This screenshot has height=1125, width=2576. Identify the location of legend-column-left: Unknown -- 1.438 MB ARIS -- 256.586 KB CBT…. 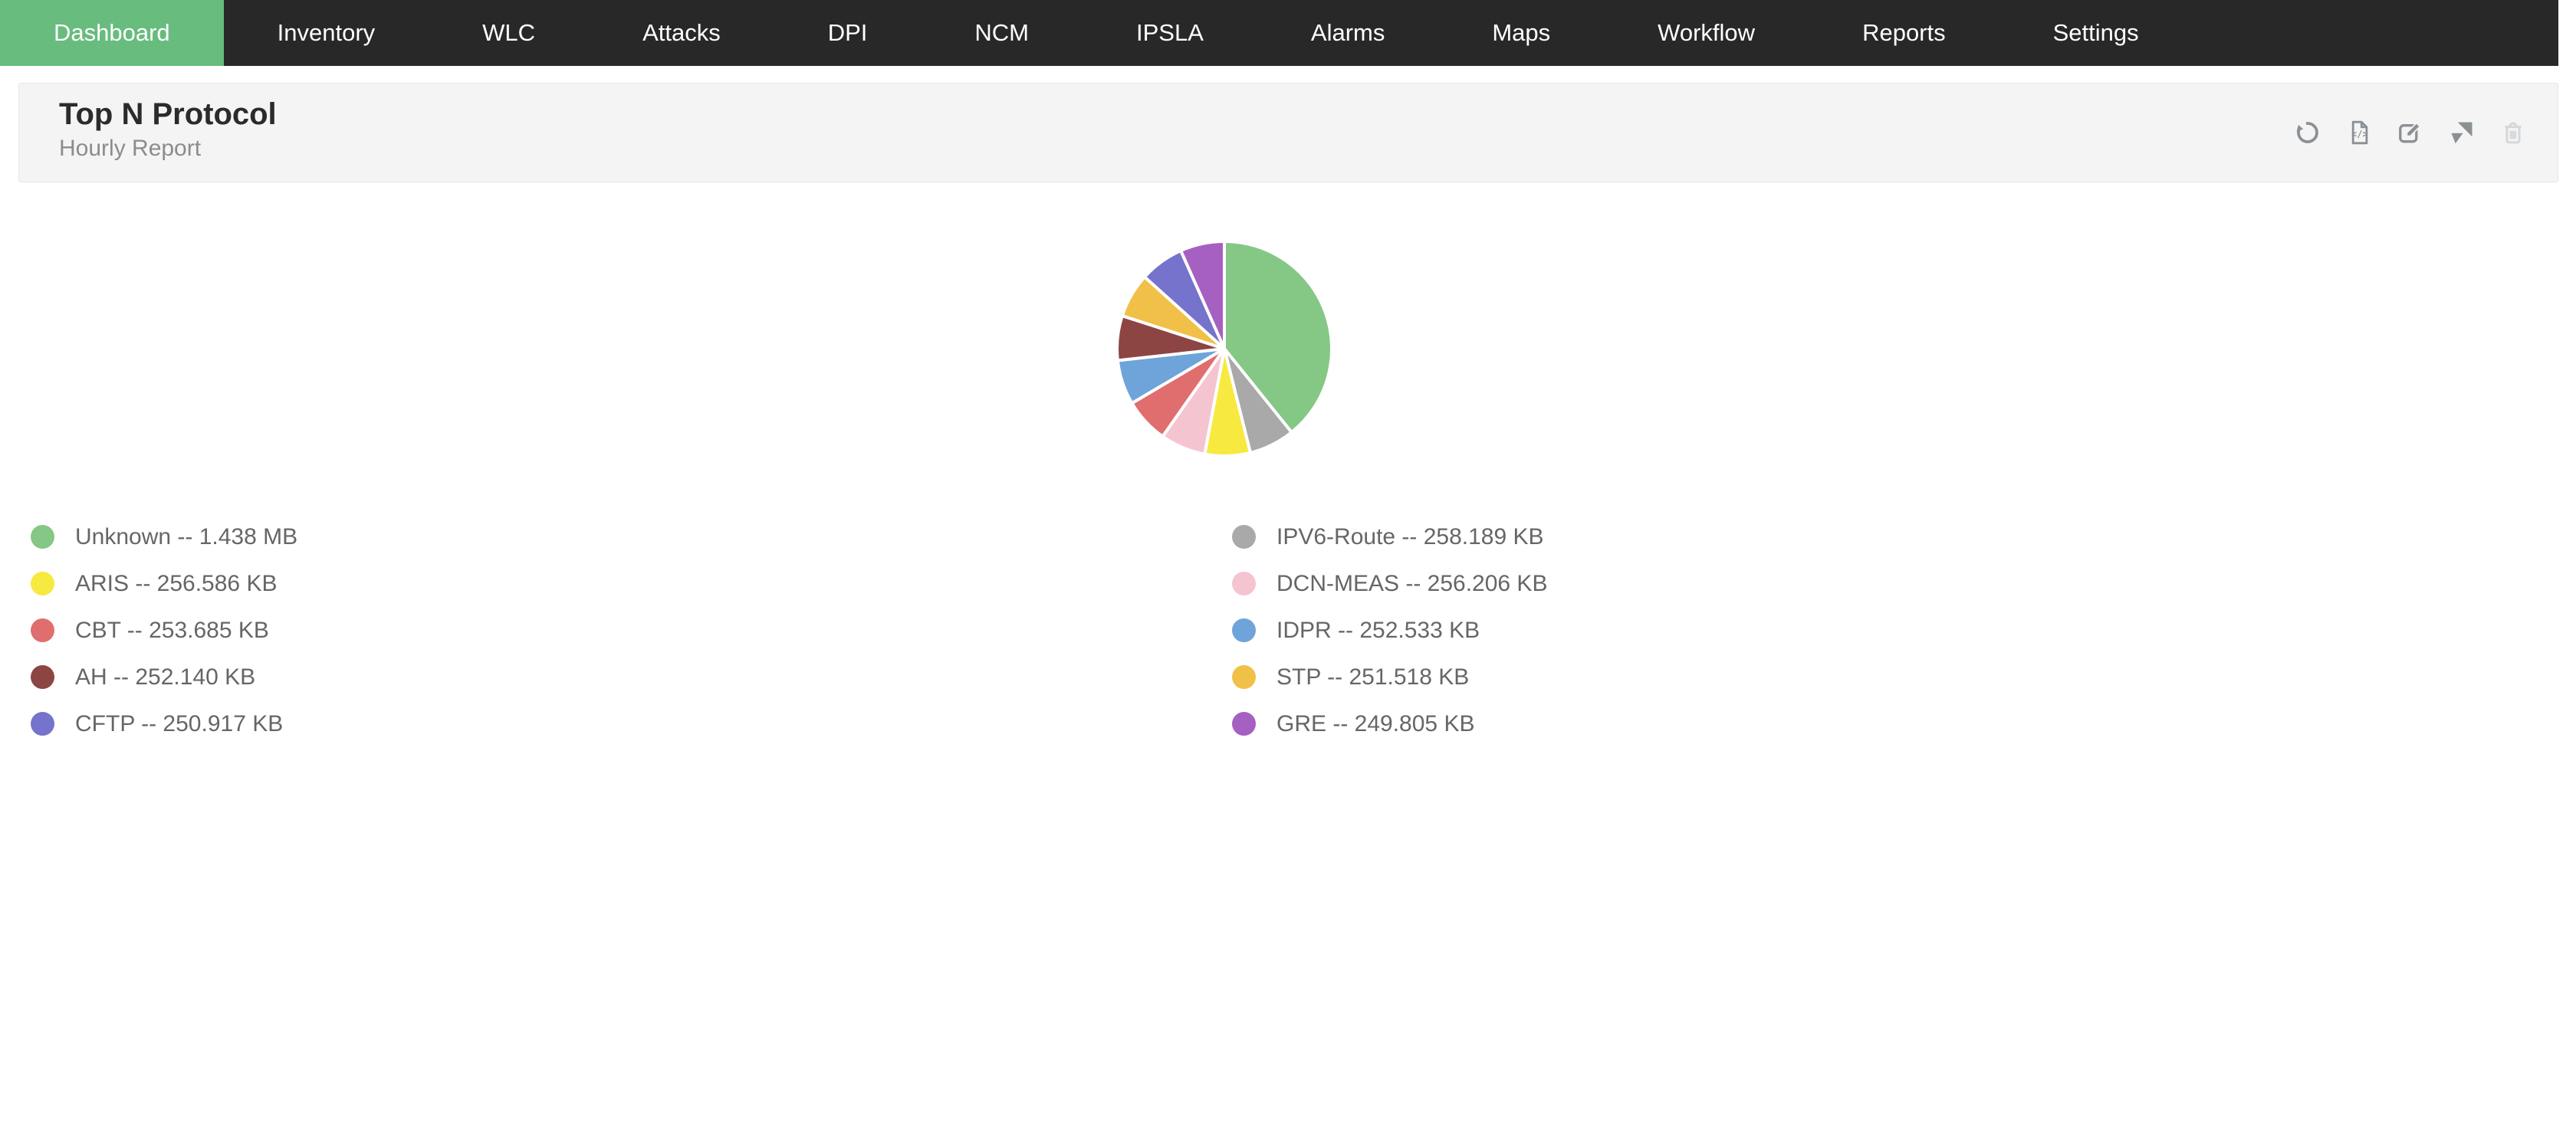
(631, 630).